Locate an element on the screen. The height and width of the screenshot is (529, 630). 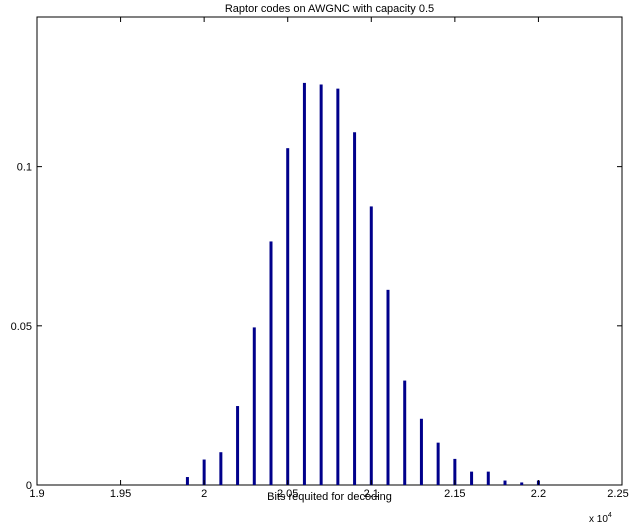
x-tick-label: 1.95 is located at coordinates (120, 494).